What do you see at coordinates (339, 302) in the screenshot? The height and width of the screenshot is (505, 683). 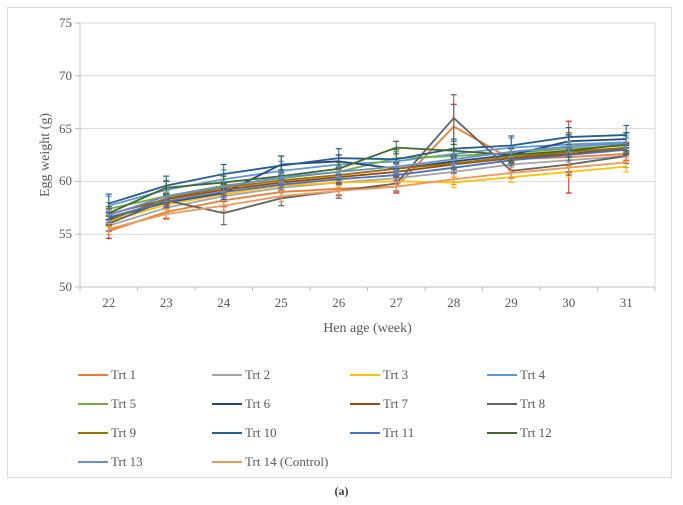 I see `x-tick-26: 26` at bounding box center [339, 302].